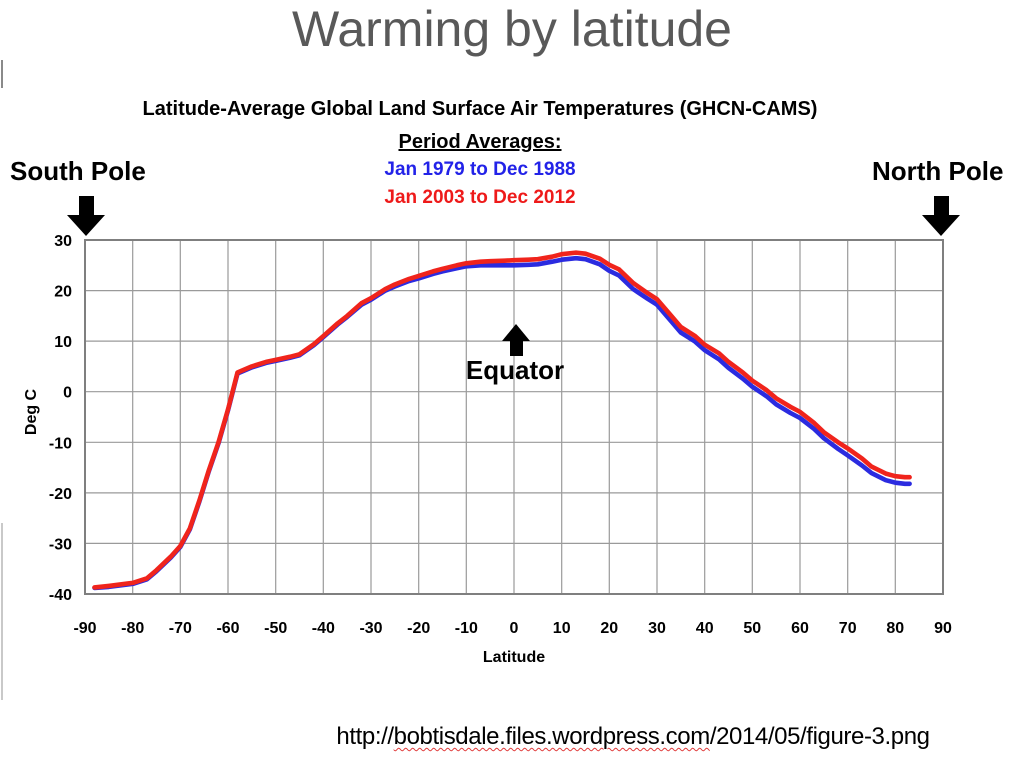 The height and width of the screenshot is (762, 1024). What do you see at coordinates (819, 736) in the screenshot?
I see `url-path: /2014/05/figure-3.png` at bounding box center [819, 736].